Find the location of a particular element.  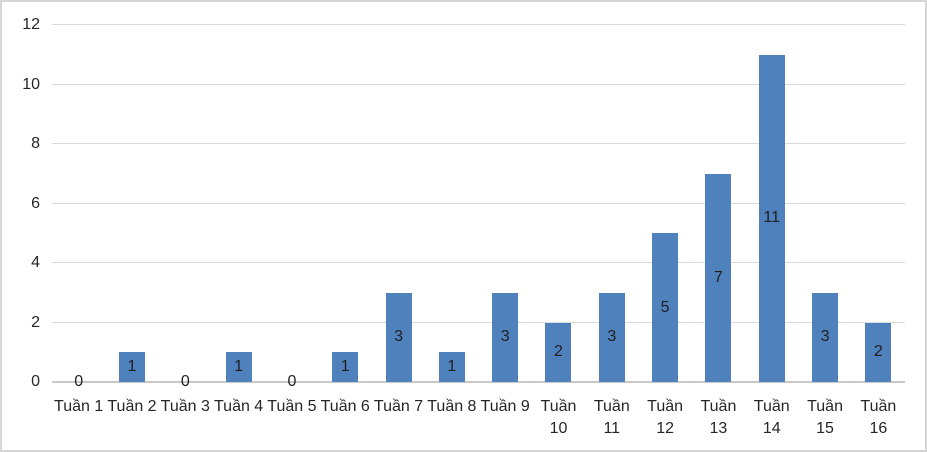

x-tick-label-15: Tuần 15 is located at coordinates (825, 417).